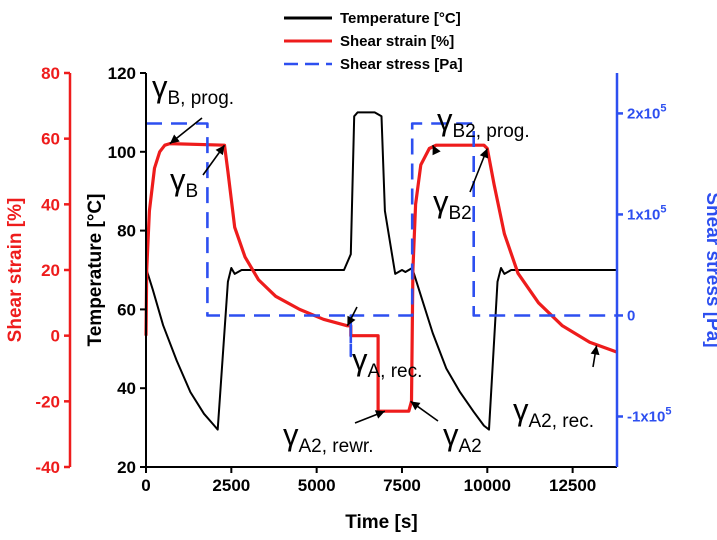 Image resolution: width=717 pixels, height=540 pixels. I want to click on legend-label: Shear stress [Pa], so click(401, 64).